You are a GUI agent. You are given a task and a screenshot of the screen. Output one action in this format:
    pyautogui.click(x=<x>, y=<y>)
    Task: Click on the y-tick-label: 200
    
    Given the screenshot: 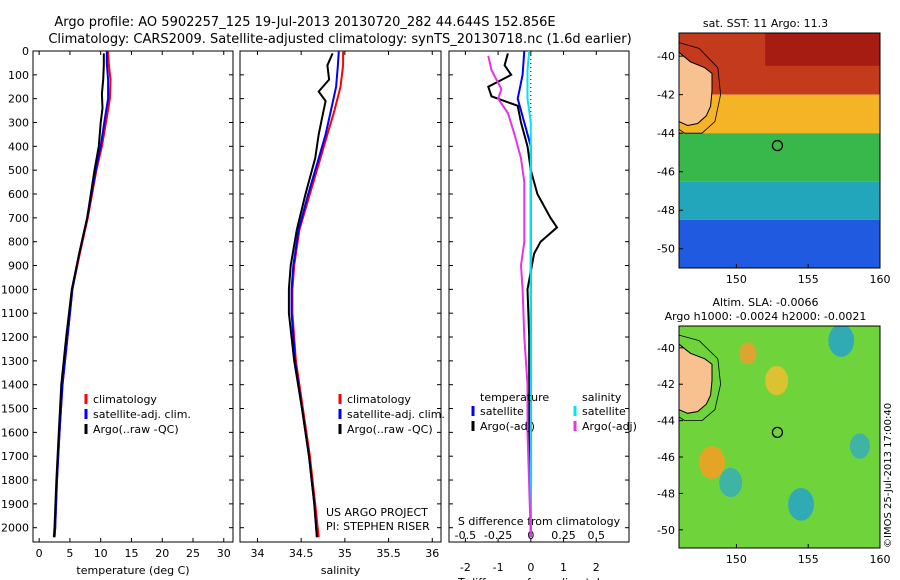 What is the action you would take?
    pyautogui.click(x=18, y=99)
    